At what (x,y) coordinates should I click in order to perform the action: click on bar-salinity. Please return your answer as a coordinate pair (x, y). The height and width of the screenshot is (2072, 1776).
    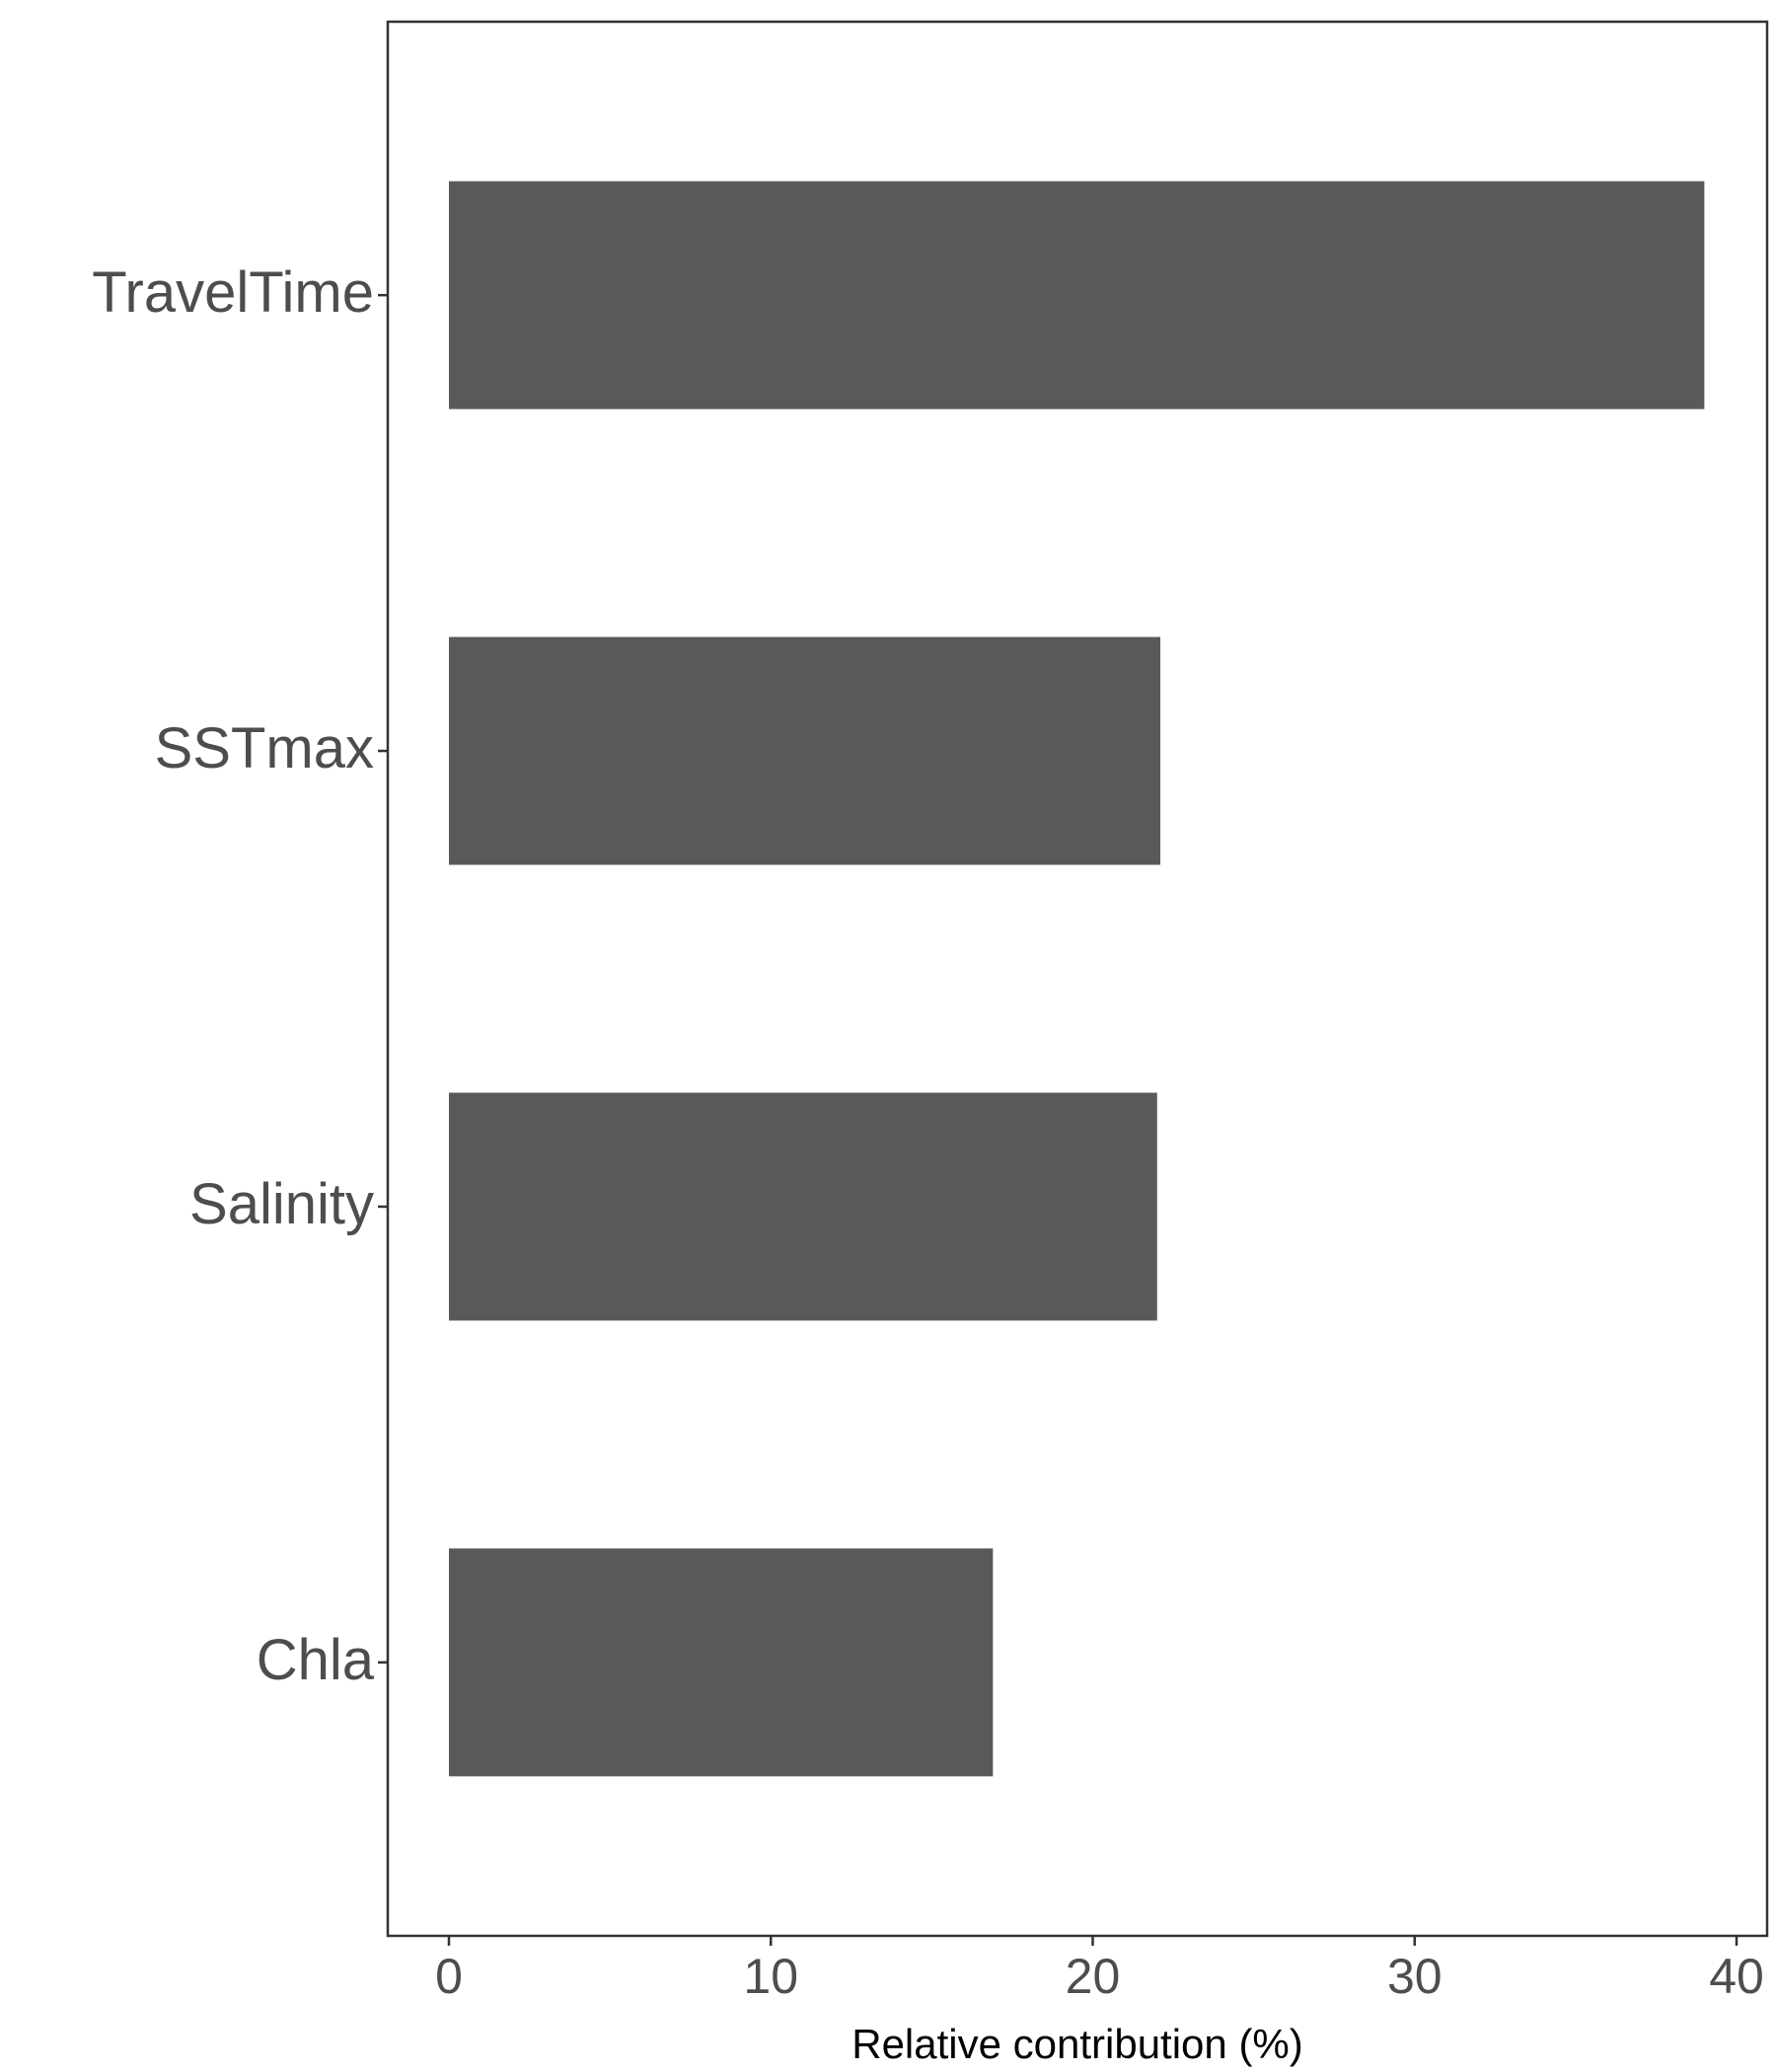
    Looking at the image, I should click on (803, 1207).